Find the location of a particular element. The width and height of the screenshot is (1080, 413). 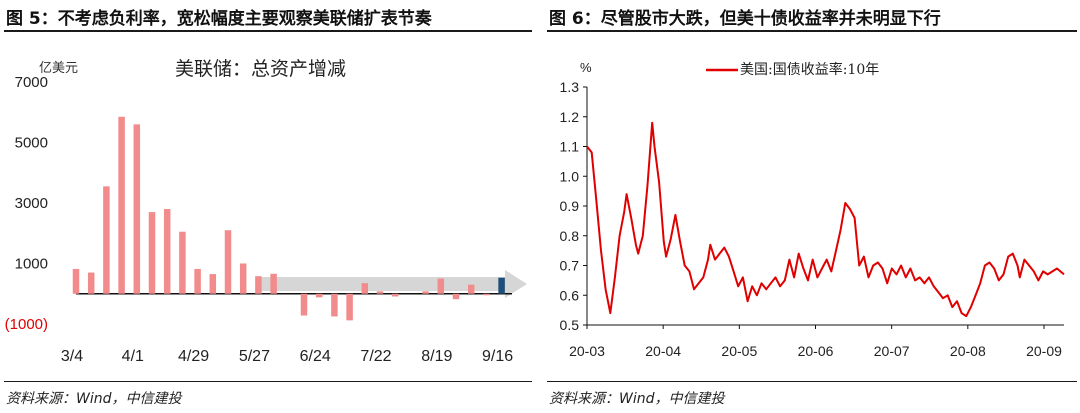

bar-4/15 is located at coordinates (167, 251).